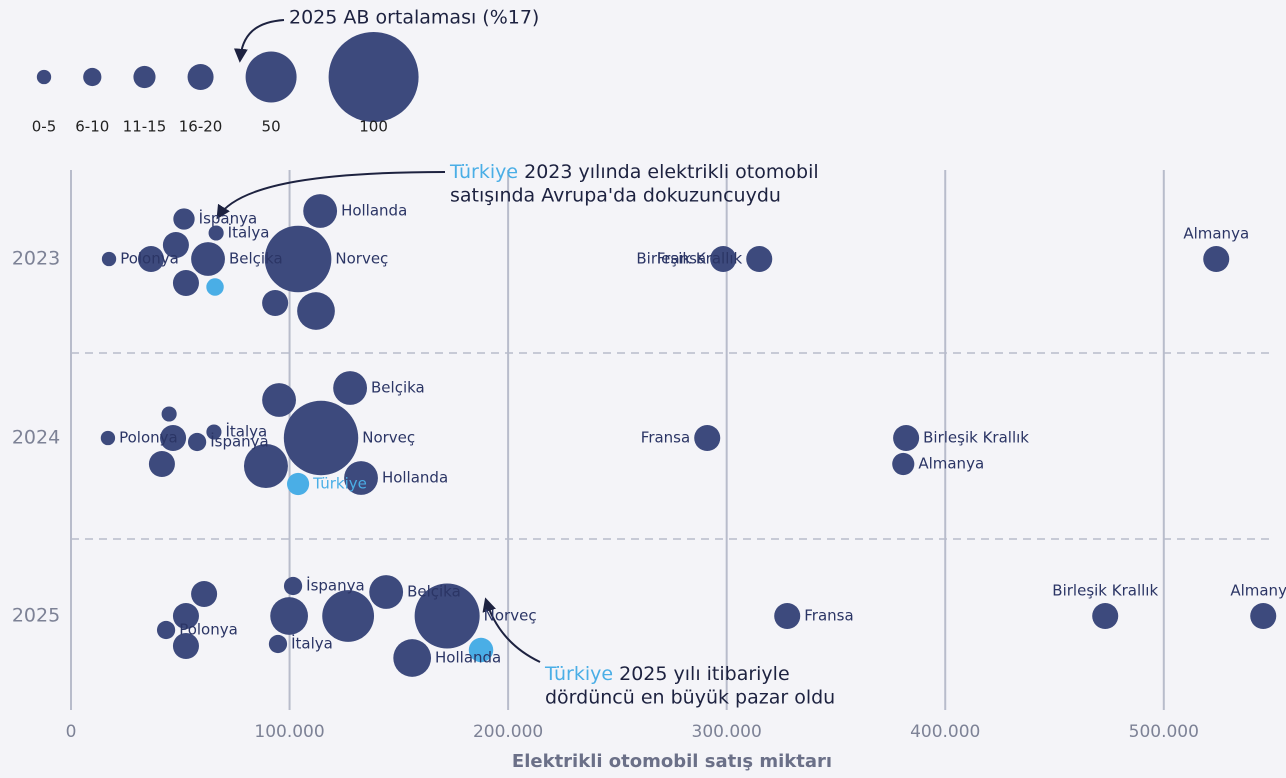 The image size is (1286, 778). Describe the element at coordinates (36, 616) in the screenshot. I see `y-tick-label: 2025` at that location.